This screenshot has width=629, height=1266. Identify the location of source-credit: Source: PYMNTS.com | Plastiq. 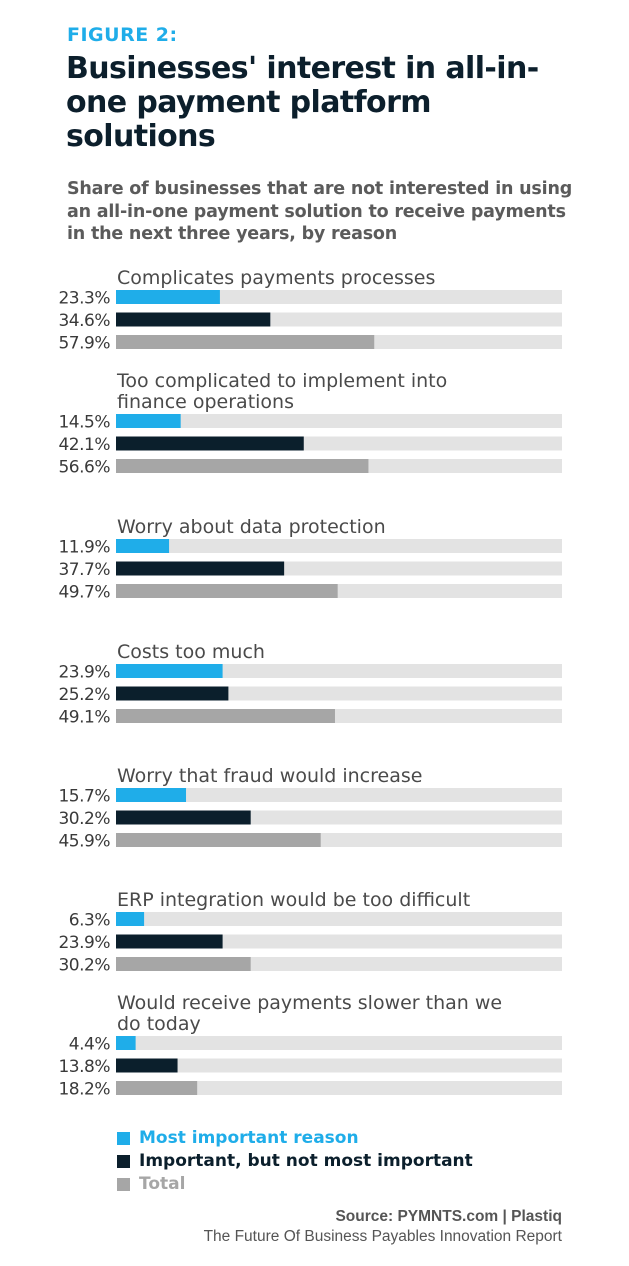
(448, 1216).